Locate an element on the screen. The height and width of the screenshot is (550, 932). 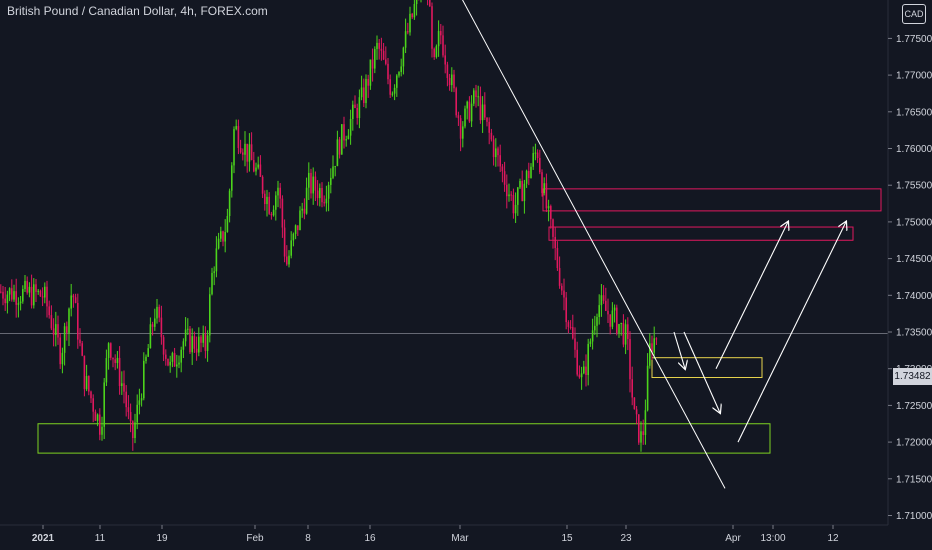
x-tick-label: 11 is located at coordinates (100, 538).